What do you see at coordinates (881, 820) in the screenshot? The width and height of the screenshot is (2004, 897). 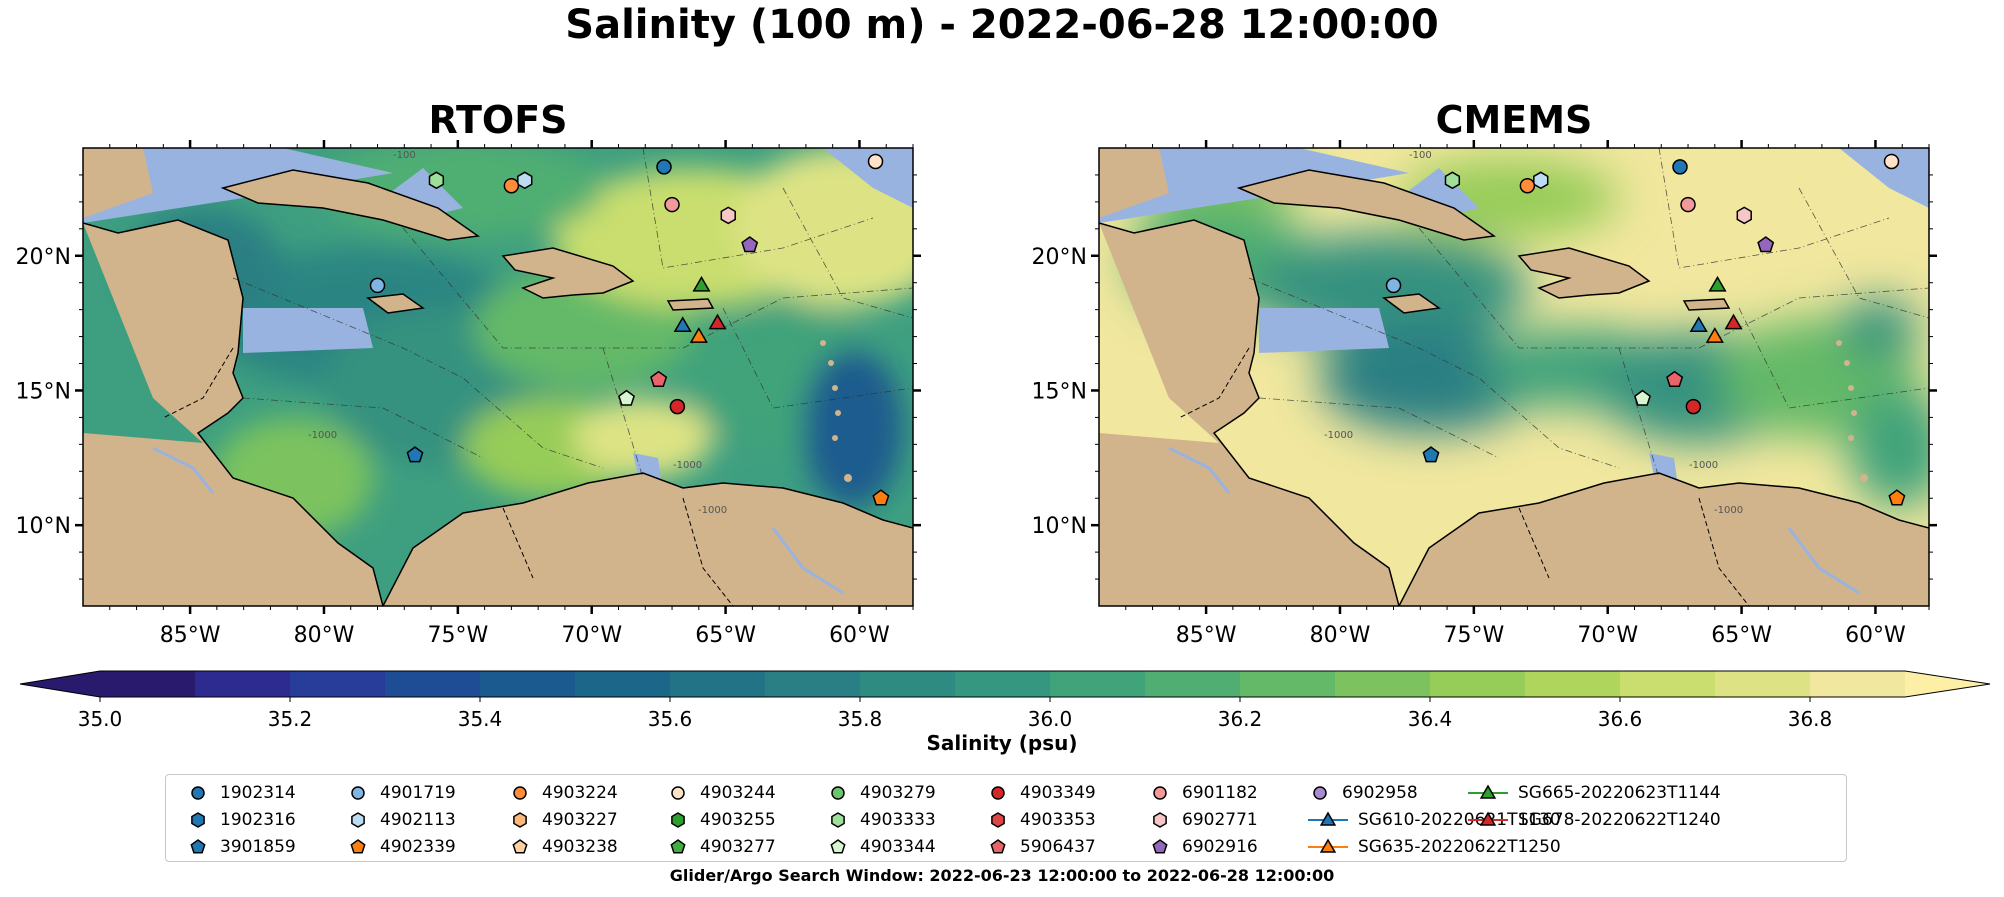 I see `legend-item: 4903333` at bounding box center [881, 820].